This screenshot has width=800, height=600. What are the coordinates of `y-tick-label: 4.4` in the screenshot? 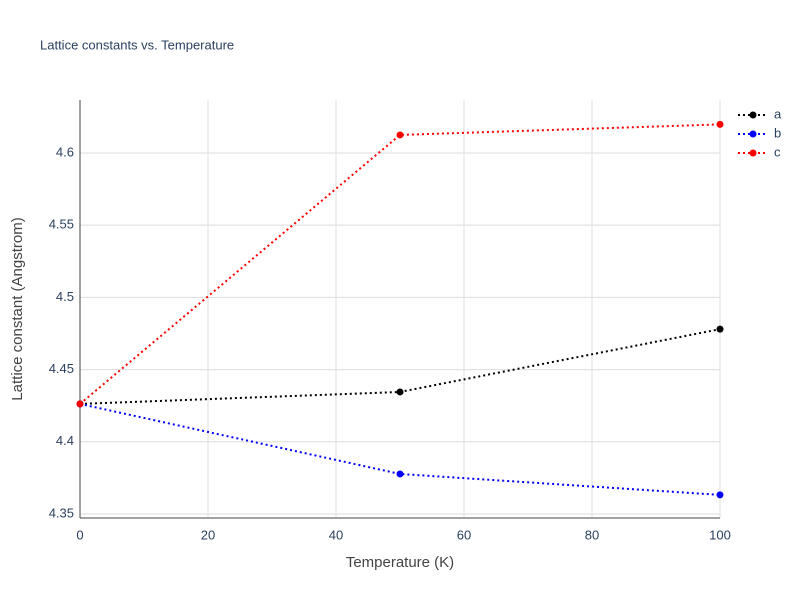 It's located at (65, 440).